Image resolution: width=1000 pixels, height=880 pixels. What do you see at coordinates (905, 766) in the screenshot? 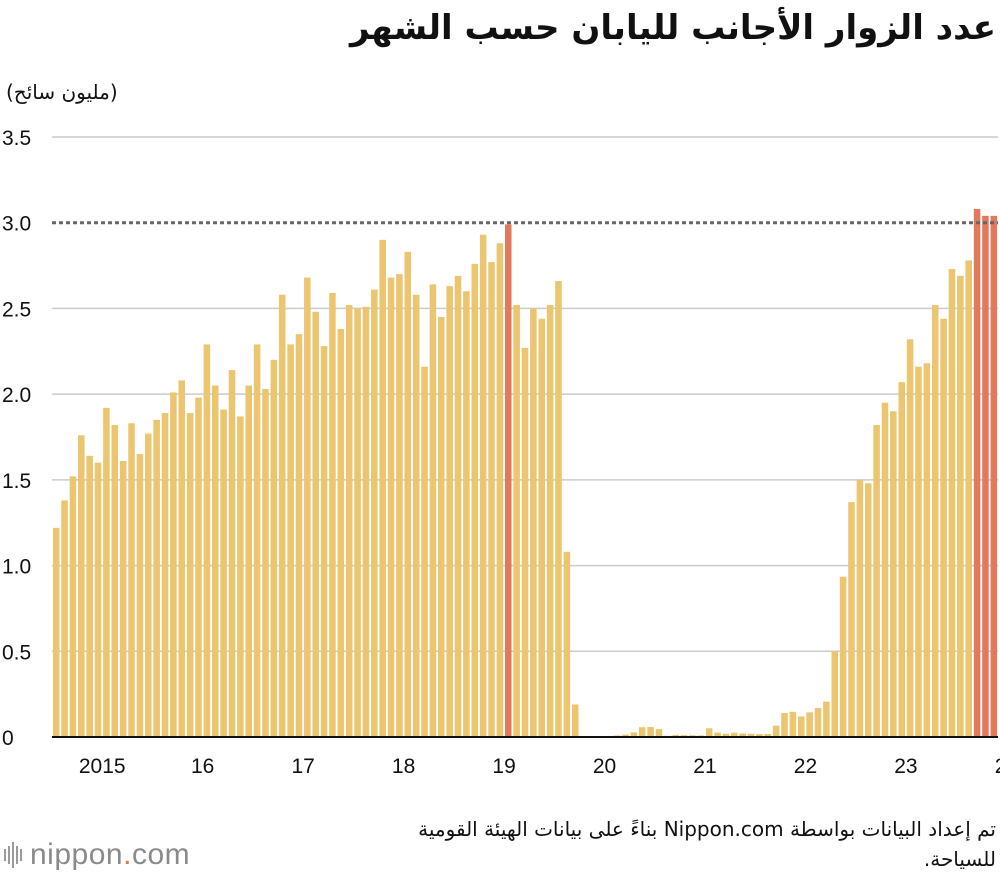
I see `x-tick-label: 23` at bounding box center [905, 766].